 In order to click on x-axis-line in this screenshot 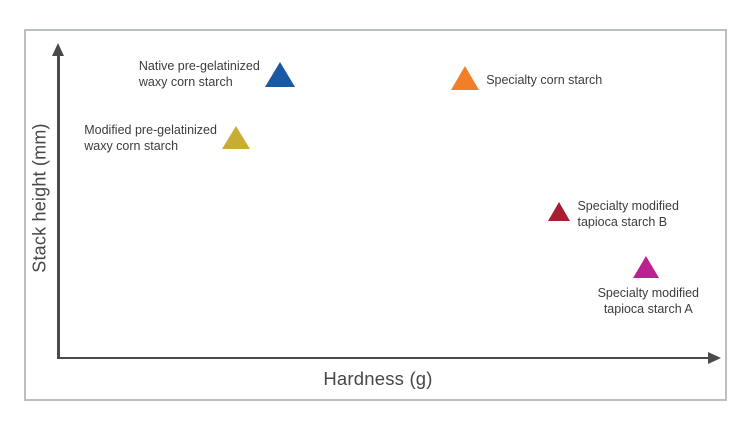, I will do `click(383, 357)`.